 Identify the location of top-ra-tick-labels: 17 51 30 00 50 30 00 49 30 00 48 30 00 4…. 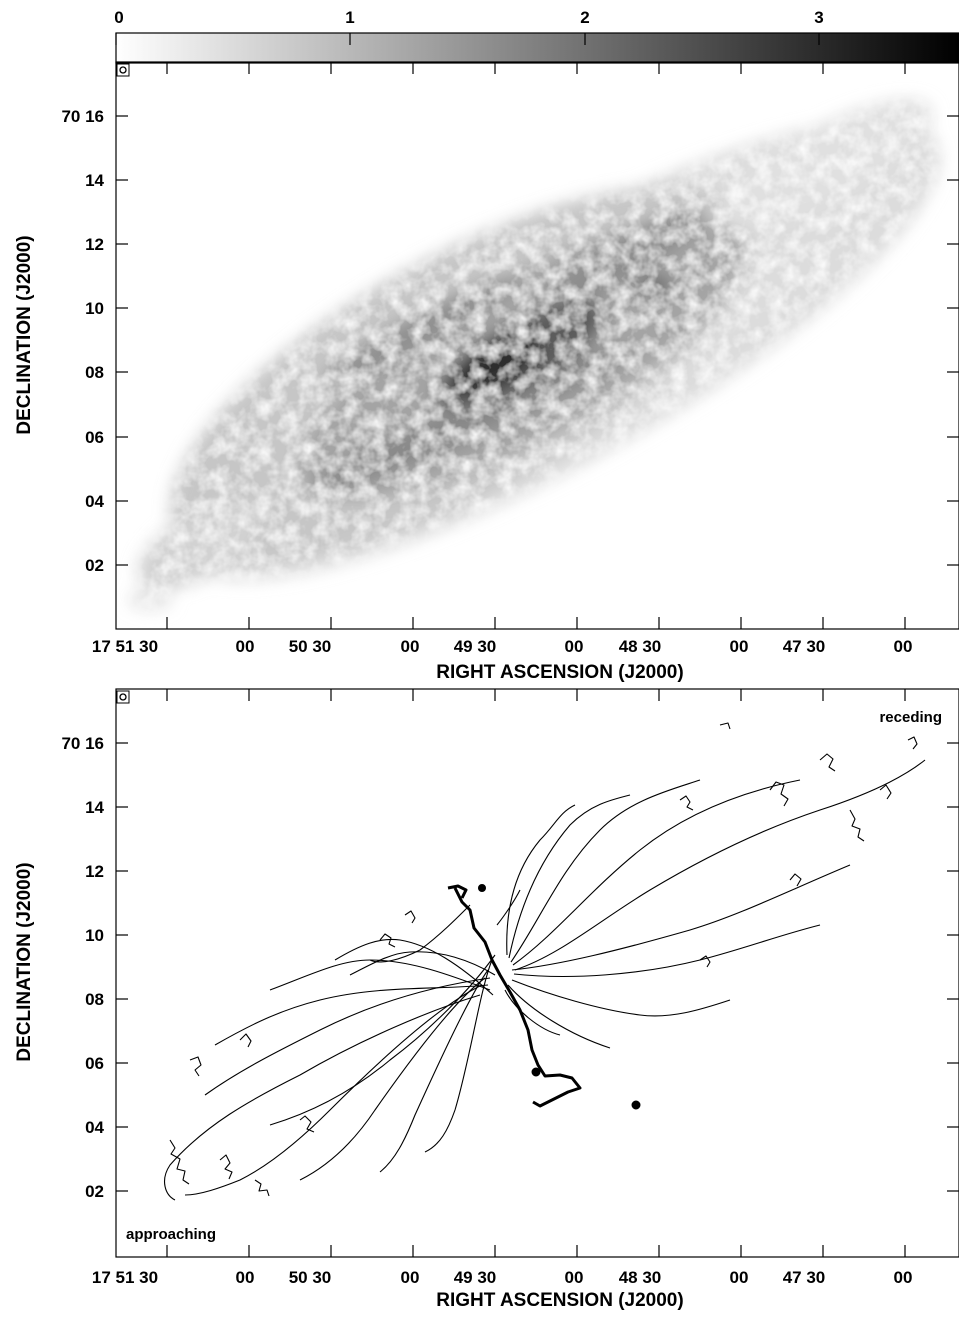
(502, 646).